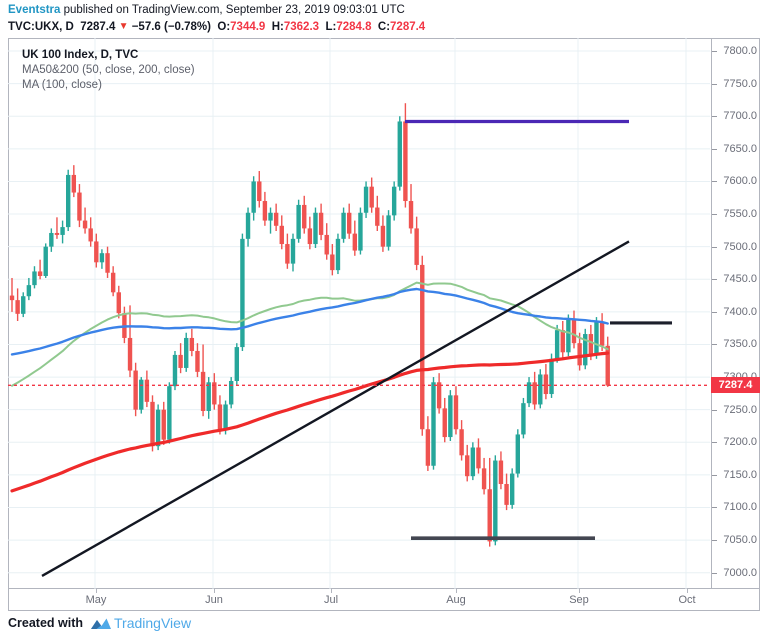 This screenshot has width=768, height=636. I want to click on time-axis: May Jun Jul Aug Sep Oct, so click(384, 600).